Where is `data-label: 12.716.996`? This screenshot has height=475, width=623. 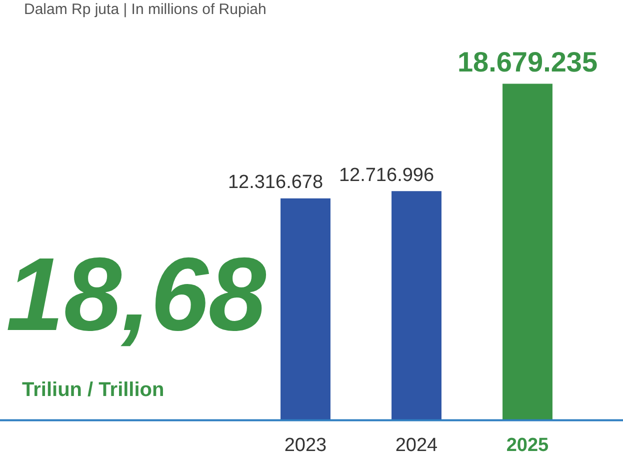
data-label: 12.716.996 is located at coordinates (386, 175).